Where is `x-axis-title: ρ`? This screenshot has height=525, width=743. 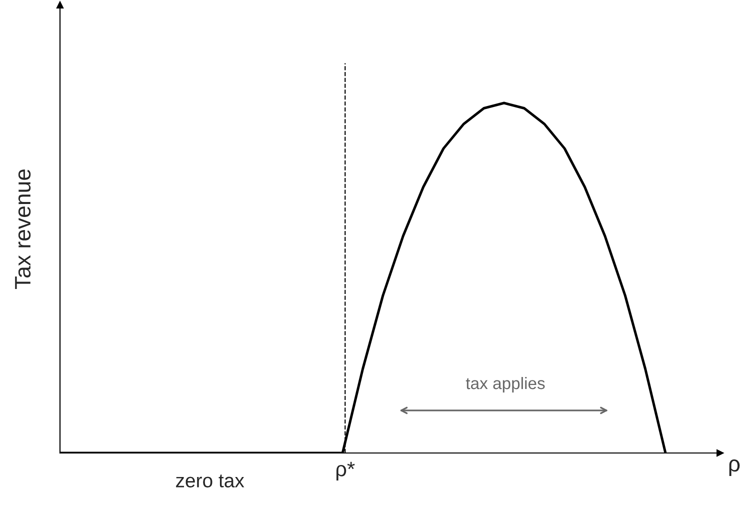 x-axis-title: ρ is located at coordinates (734, 467).